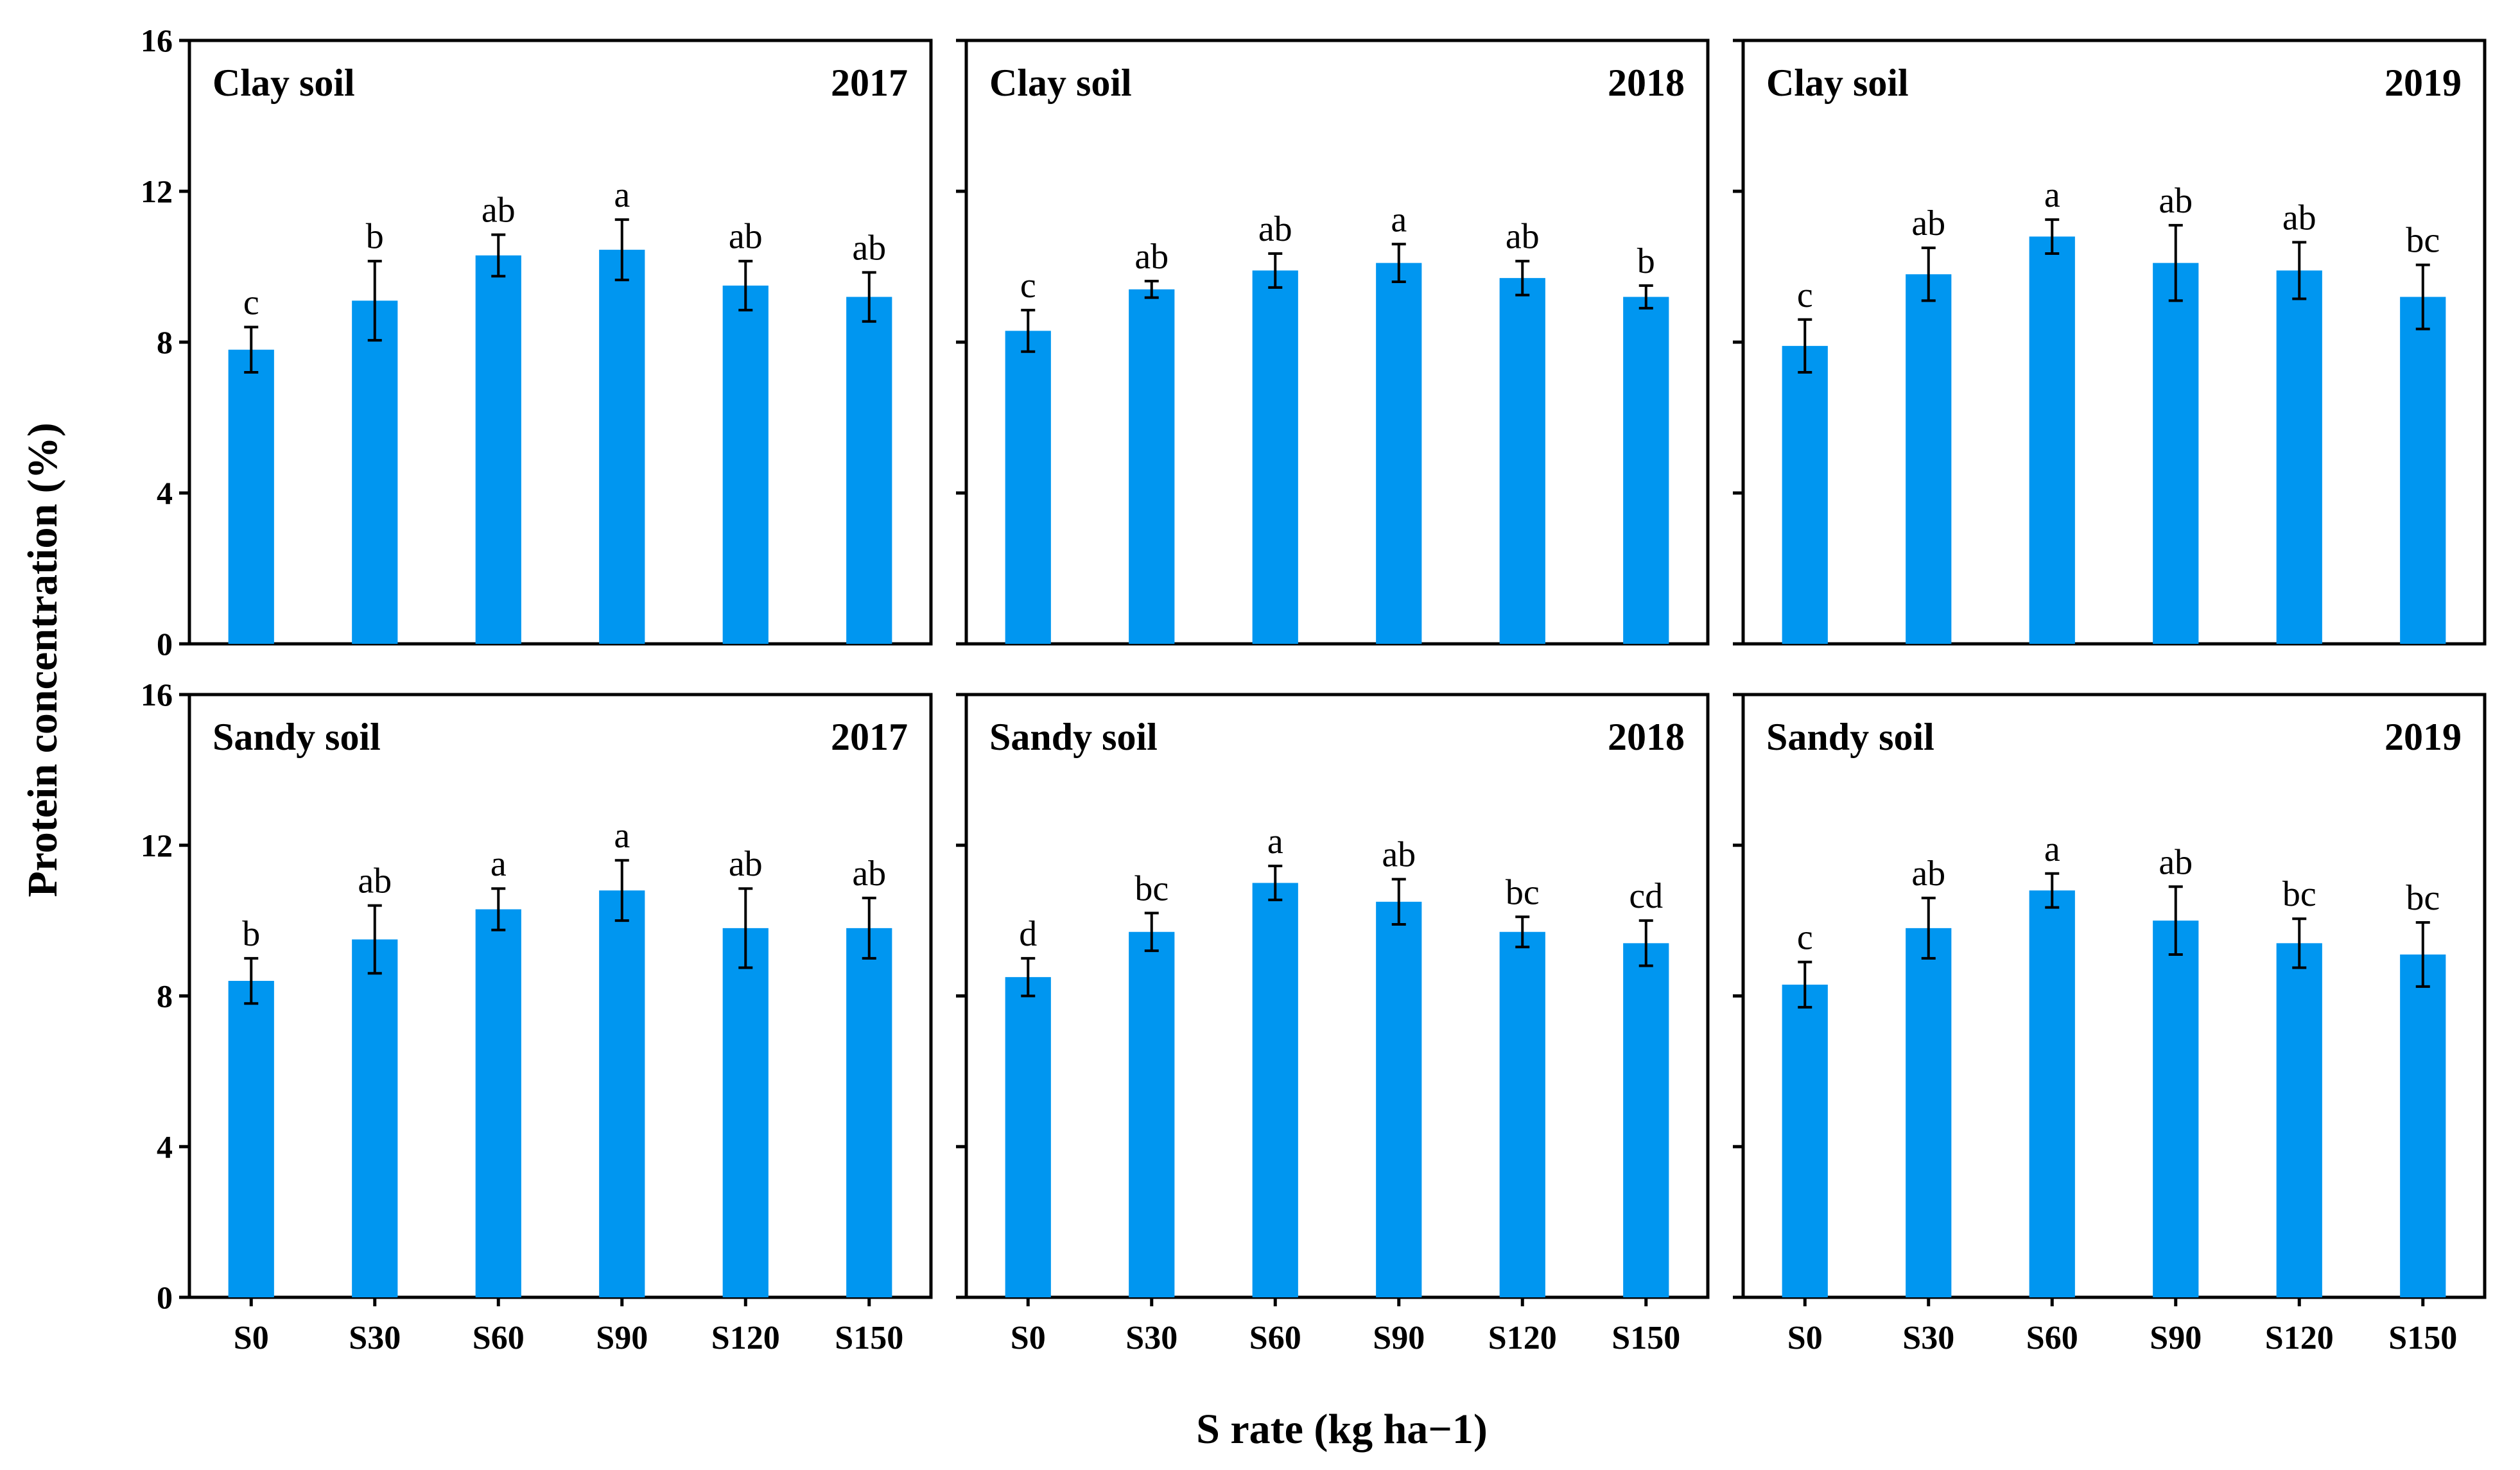 The height and width of the screenshot is (1470, 2520). I want to click on panel-clay-2019: c ab a ab ab bc Clay soil 2019, so click(2110, 342).